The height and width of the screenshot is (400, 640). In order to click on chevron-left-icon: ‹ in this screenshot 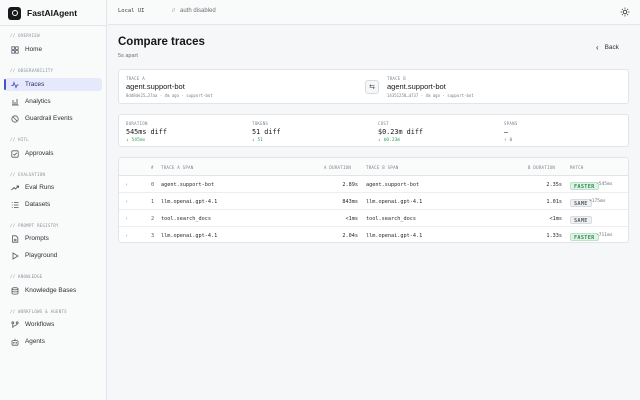, I will do `click(597, 47)`.